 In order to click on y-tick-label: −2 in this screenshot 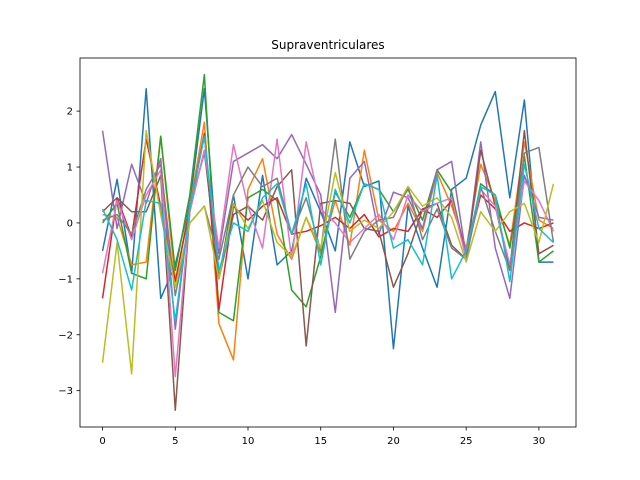, I will do `click(65, 335)`.